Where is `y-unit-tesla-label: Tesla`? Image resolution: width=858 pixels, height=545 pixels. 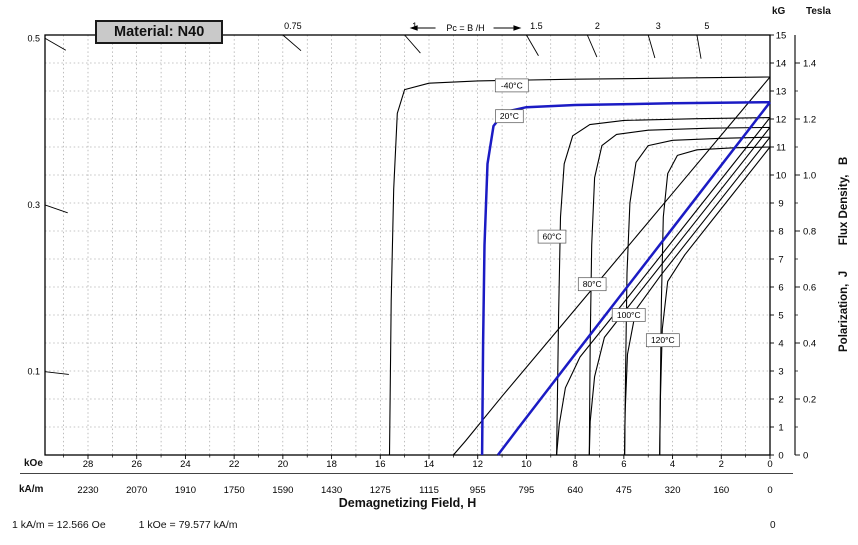 y-unit-tesla-label: Tesla is located at coordinates (818, 11).